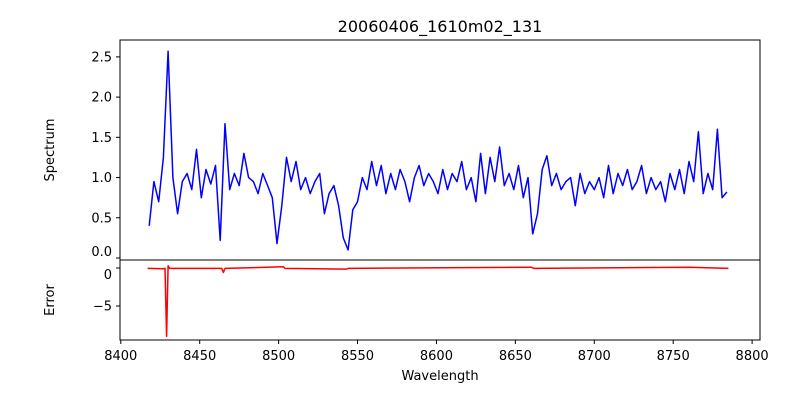 The image size is (800, 404). I want to click on x-tick-label: 8800, so click(752, 356).